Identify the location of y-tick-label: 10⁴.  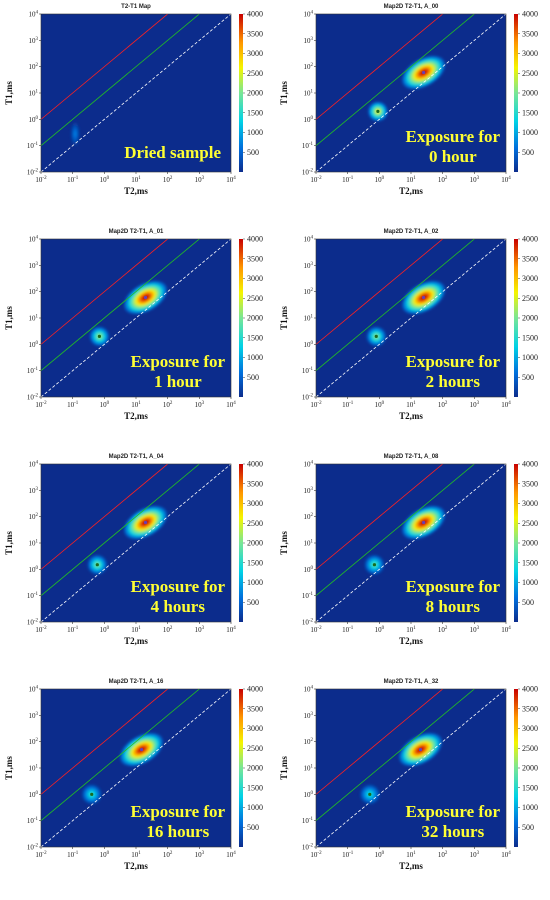
(34, 690).